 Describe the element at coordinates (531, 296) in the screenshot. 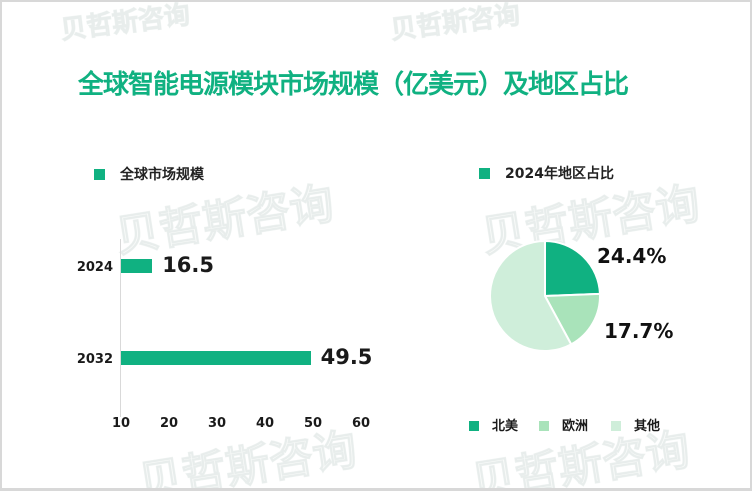

I see `pie-slice-其他` at that location.